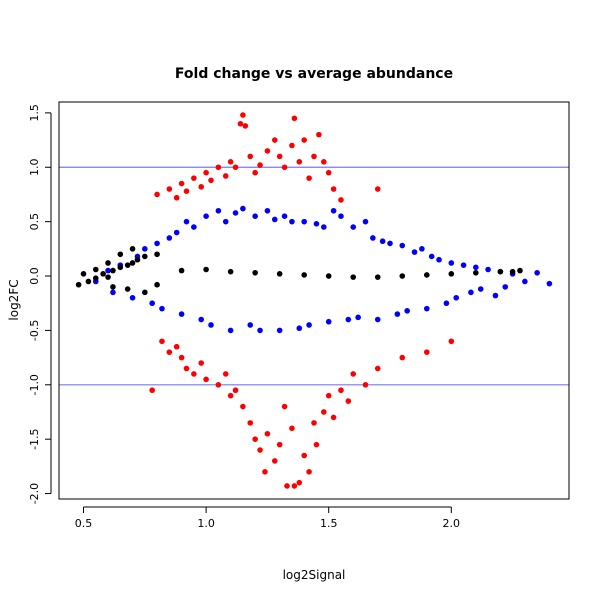 This screenshot has height=600, width=600. I want to click on y-tick-label: -2.0, so click(34, 493).